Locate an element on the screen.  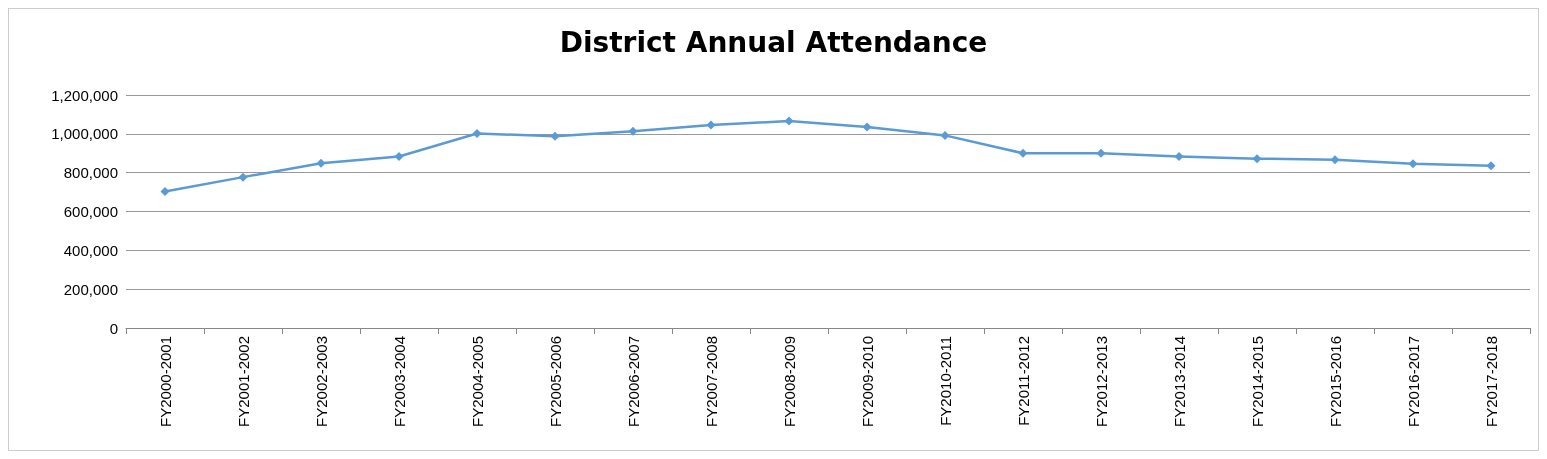
x-tick-label: FY2004-2005 is located at coordinates (477, 381).